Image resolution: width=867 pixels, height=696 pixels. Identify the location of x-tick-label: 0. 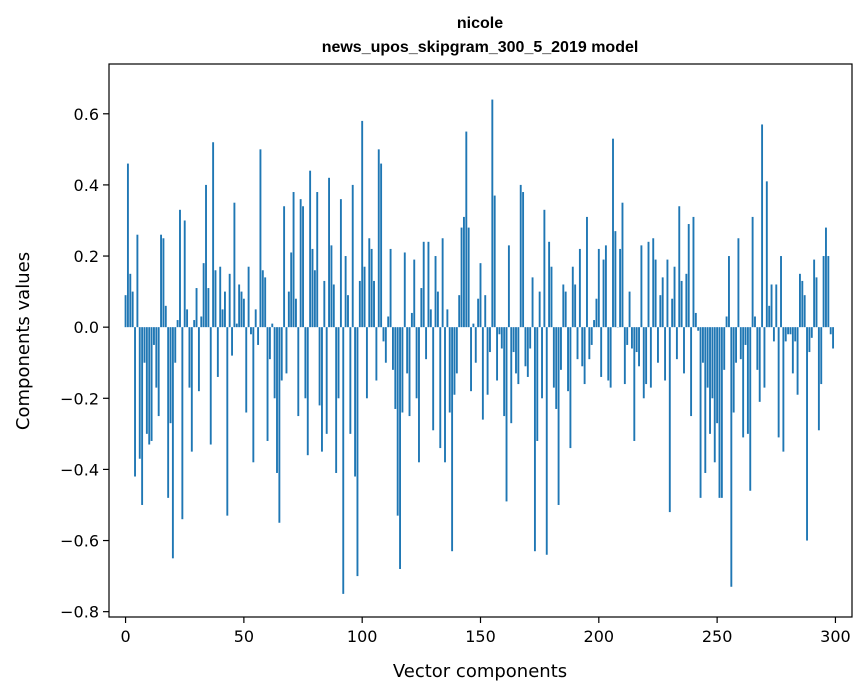
(125, 636).